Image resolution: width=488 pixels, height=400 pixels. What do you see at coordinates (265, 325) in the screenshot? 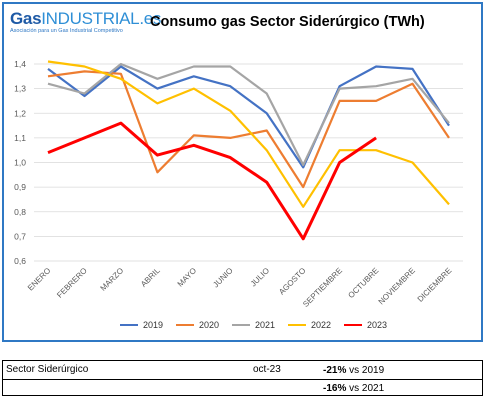
I see `legend-label: 2021` at bounding box center [265, 325].